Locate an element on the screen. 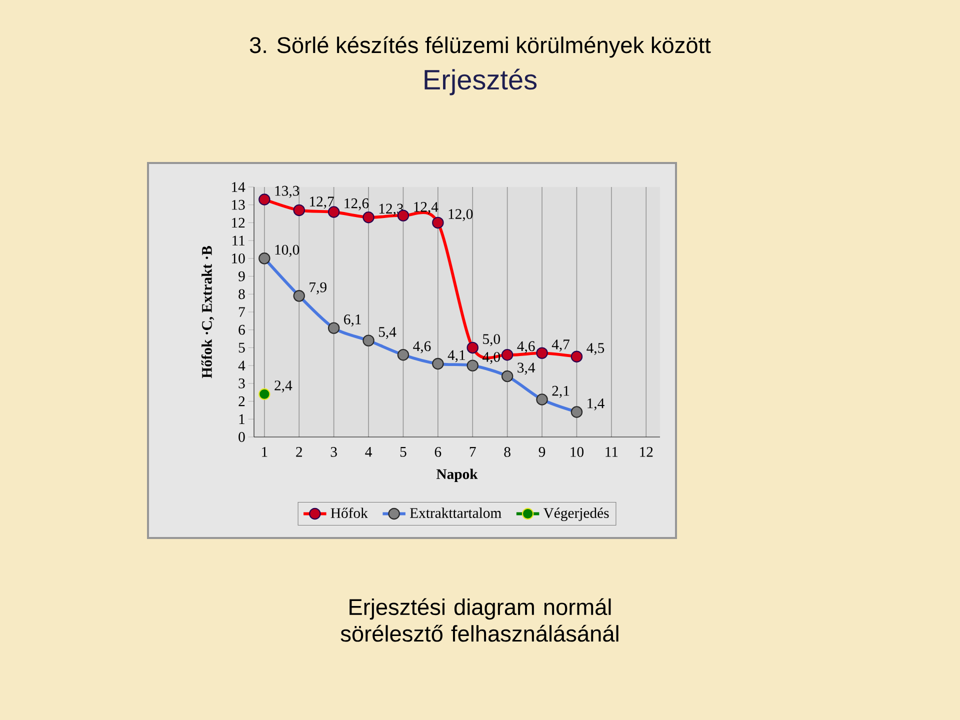 This screenshot has height=720, width=960. y-tick-label: 12 is located at coordinates (238, 223).